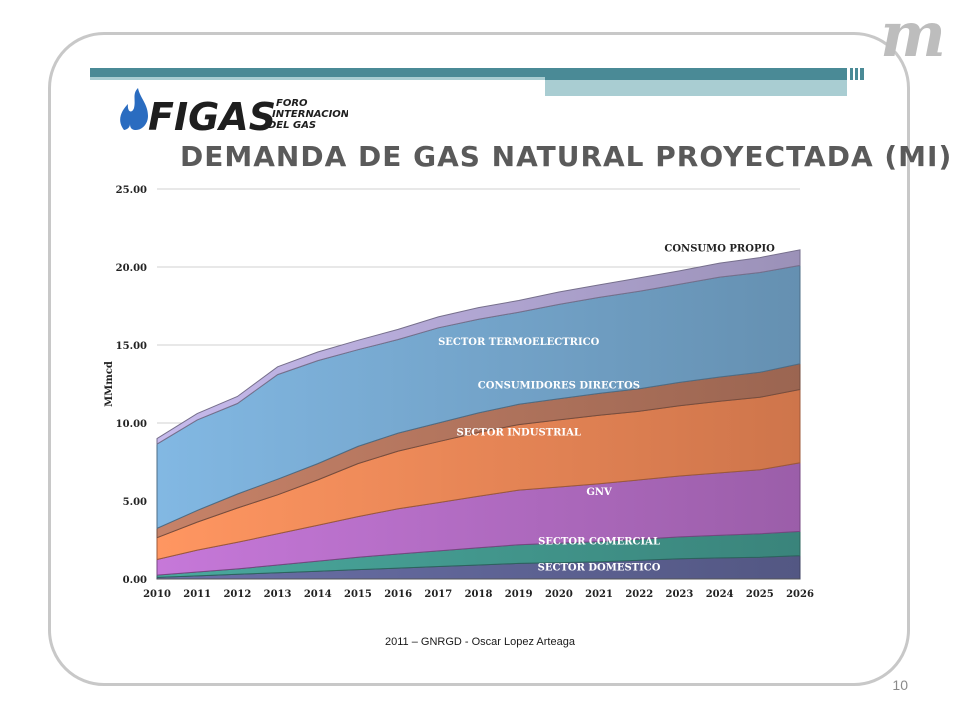  I want to click on x-tick-label: 2018, so click(479, 594).